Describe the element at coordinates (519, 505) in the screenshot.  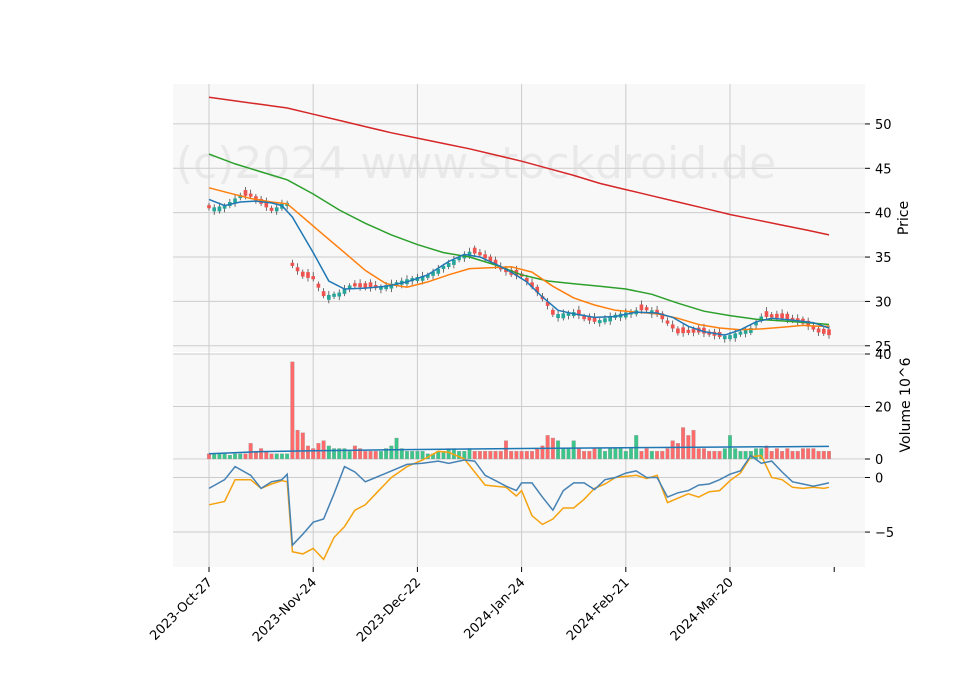
I see `oscillator-layer` at that location.